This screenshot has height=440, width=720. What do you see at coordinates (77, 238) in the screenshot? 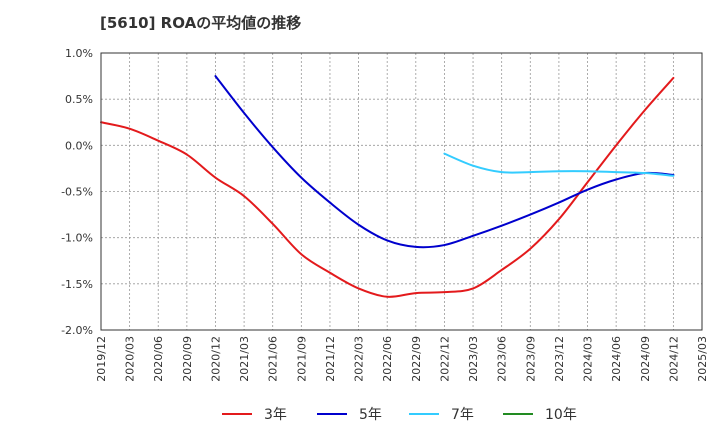
I see `y-tick-label: -1.0%` at bounding box center [77, 238].